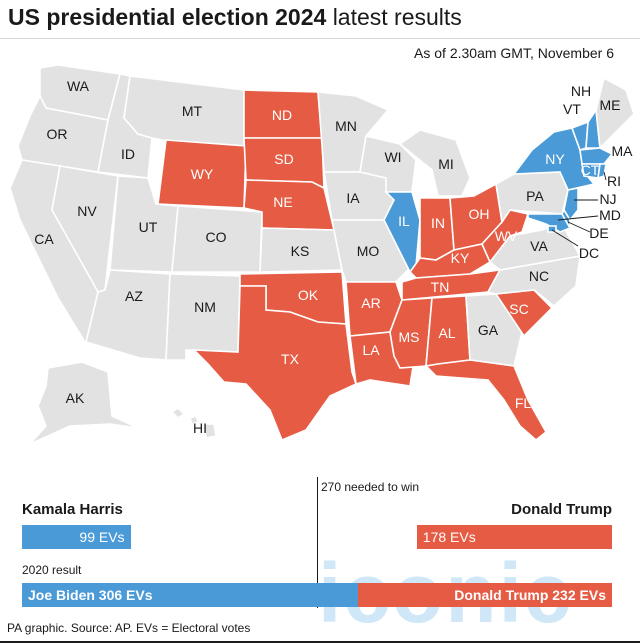  I want to click on label-ga: GA, so click(488, 330).